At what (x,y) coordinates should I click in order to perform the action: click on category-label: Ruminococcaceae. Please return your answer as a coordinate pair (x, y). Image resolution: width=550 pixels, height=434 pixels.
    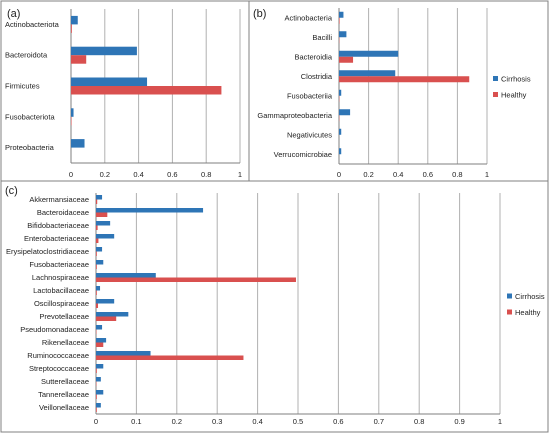
    Looking at the image, I should click on (58, 355).